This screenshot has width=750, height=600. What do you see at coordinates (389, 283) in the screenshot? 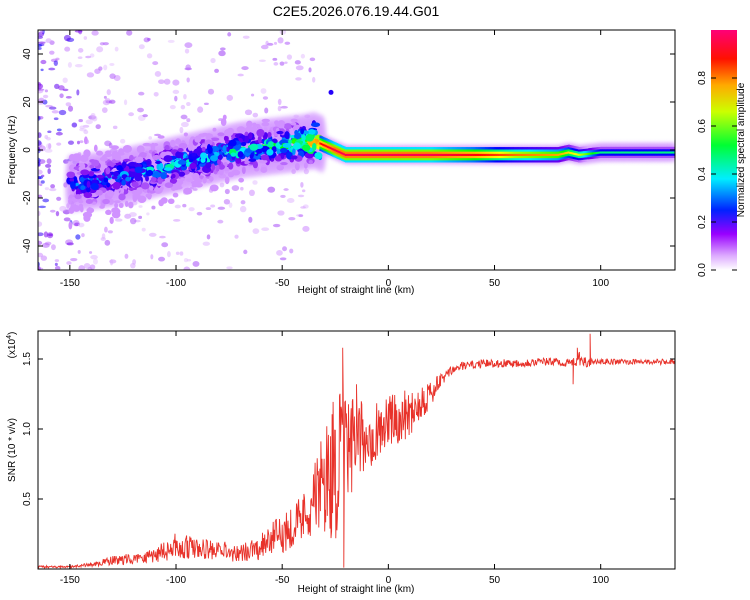
I see `spectrogram-x-tick-label: 0` at bounding box center [389, 283].